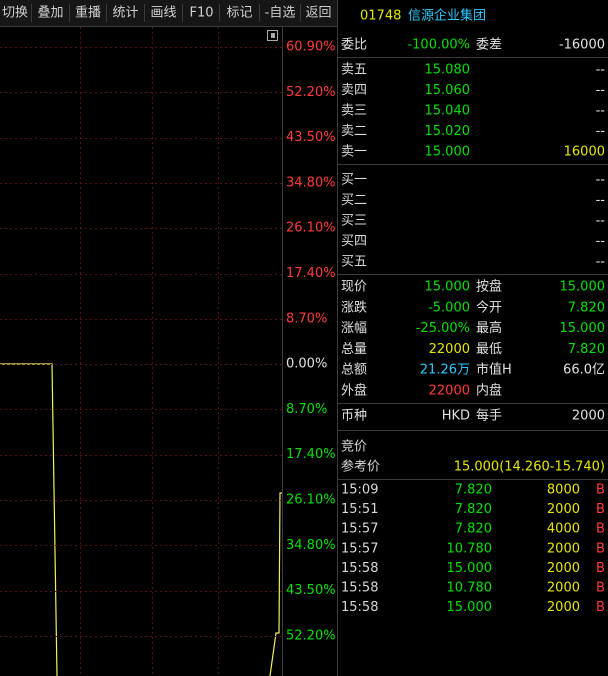  Describe the element at coordinates (449, 349) in the screenshot. I see `stat-value: 22000` at that location.